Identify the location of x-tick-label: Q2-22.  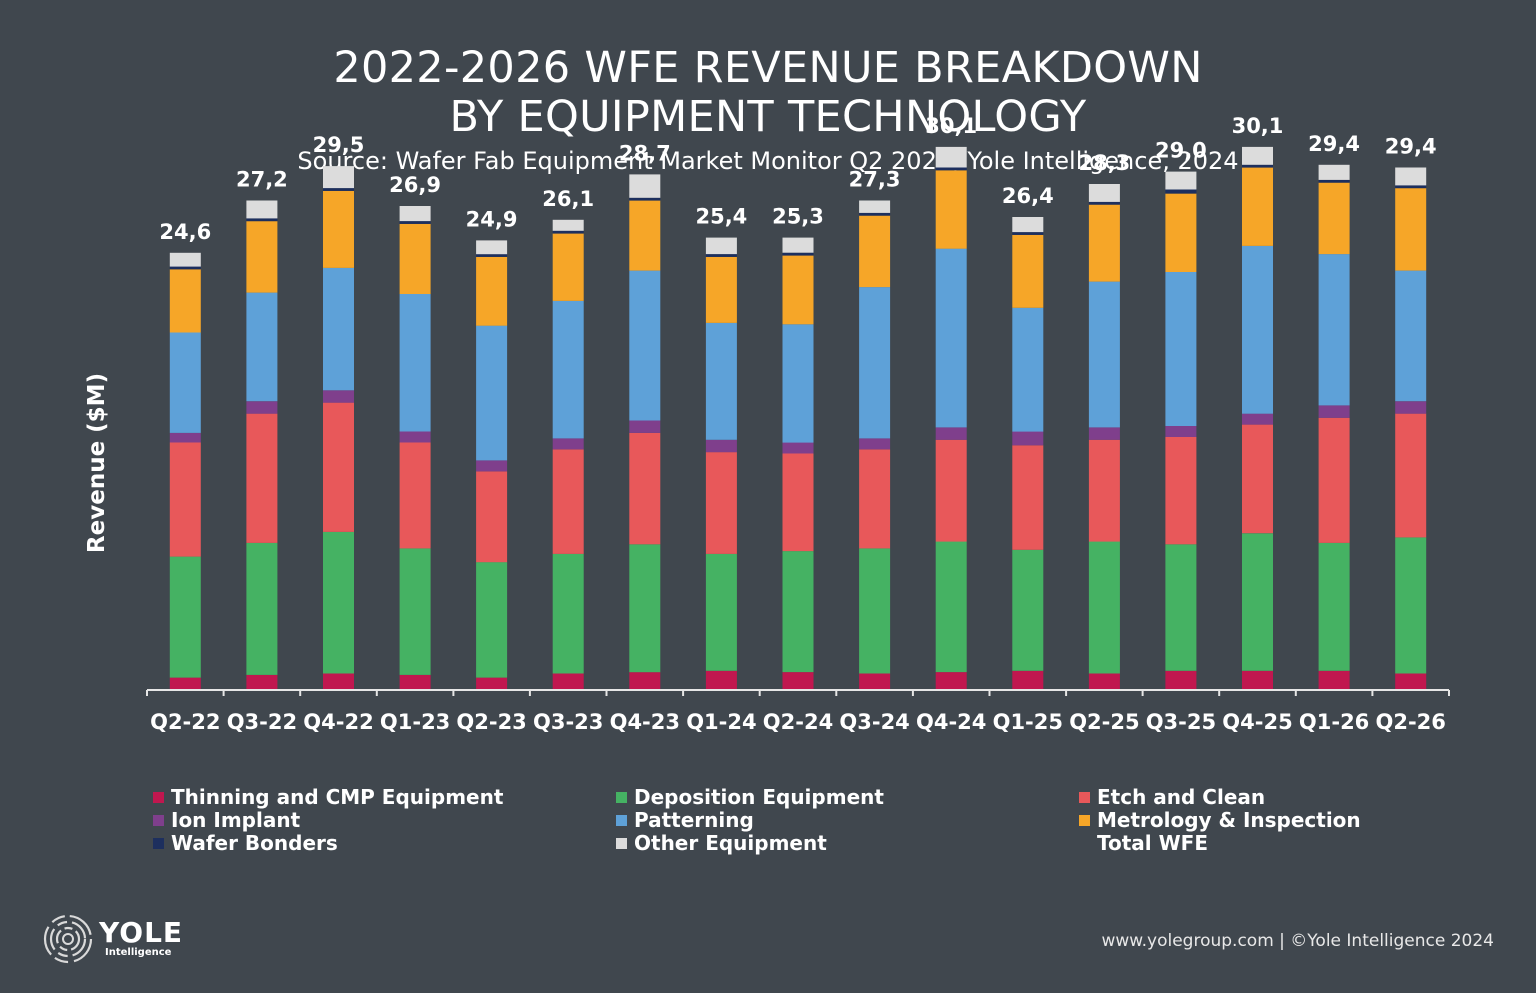
(185, 722).